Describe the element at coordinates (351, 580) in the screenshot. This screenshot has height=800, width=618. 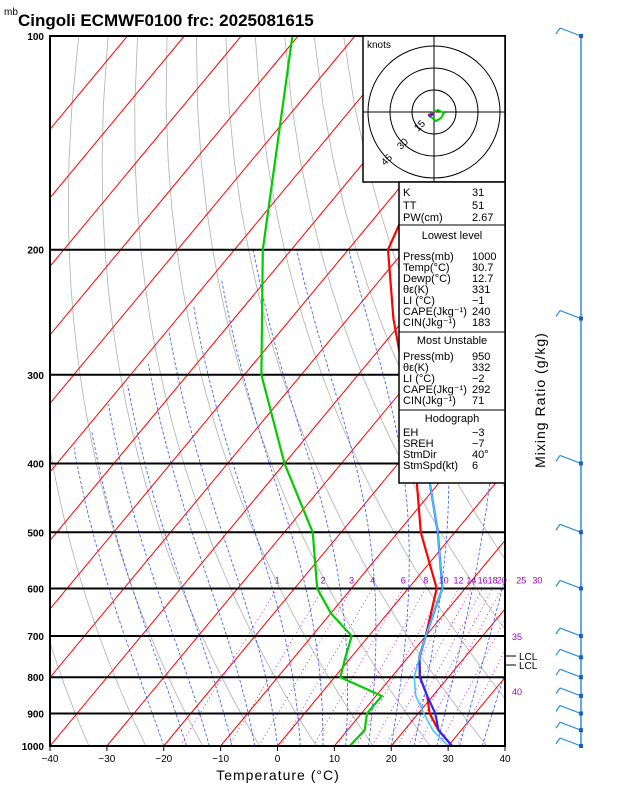
I see `mixing-ratio-label: 3` at that location.